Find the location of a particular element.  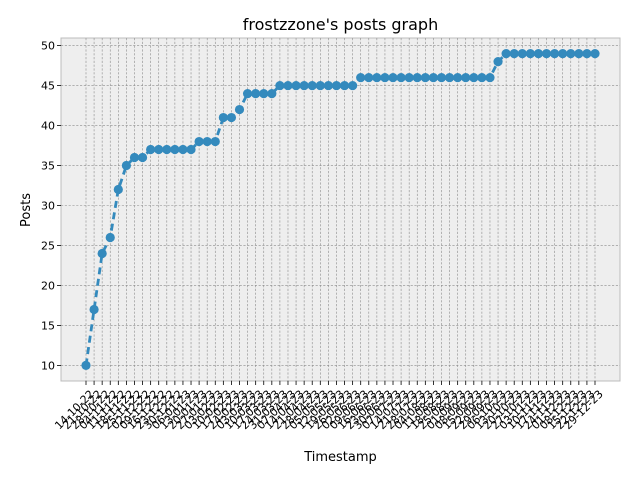

y-tick-label: 40 is located at coordinates (48, 126).